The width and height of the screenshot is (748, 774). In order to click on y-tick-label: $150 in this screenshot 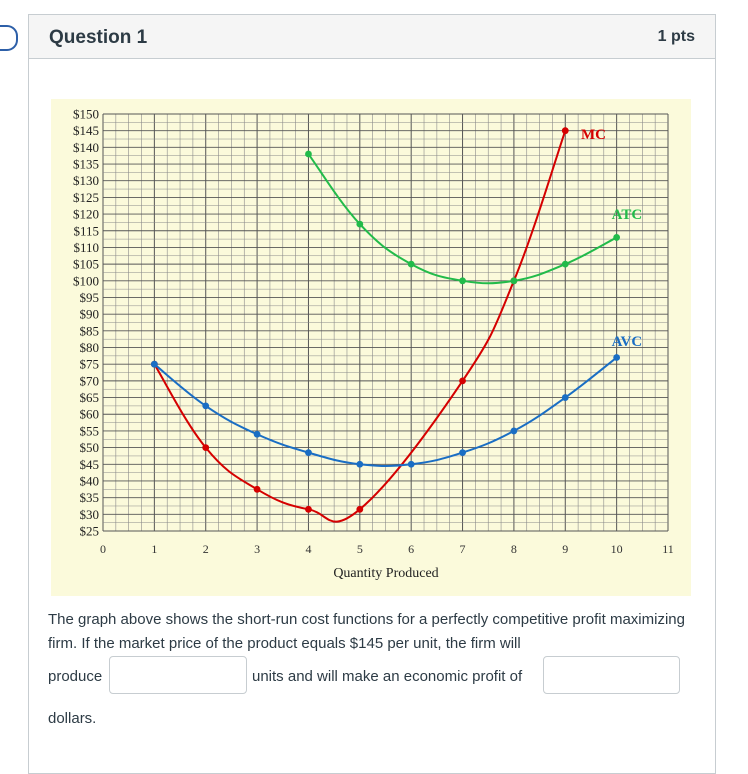, I will do `click(86, 114)`.